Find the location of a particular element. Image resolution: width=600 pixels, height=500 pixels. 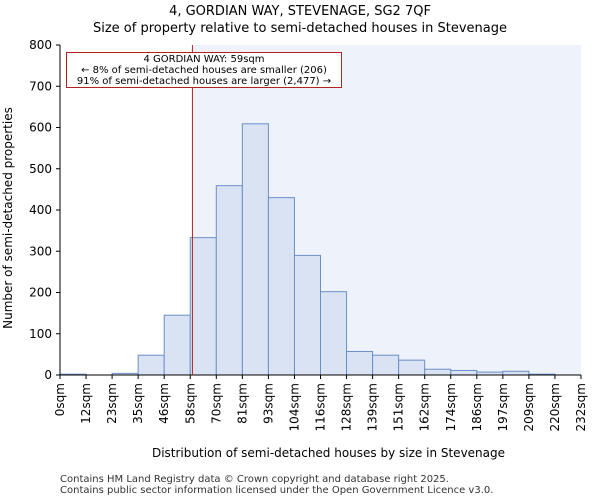

x-tick-label: 12sqm is located at coordinates (86, 403).